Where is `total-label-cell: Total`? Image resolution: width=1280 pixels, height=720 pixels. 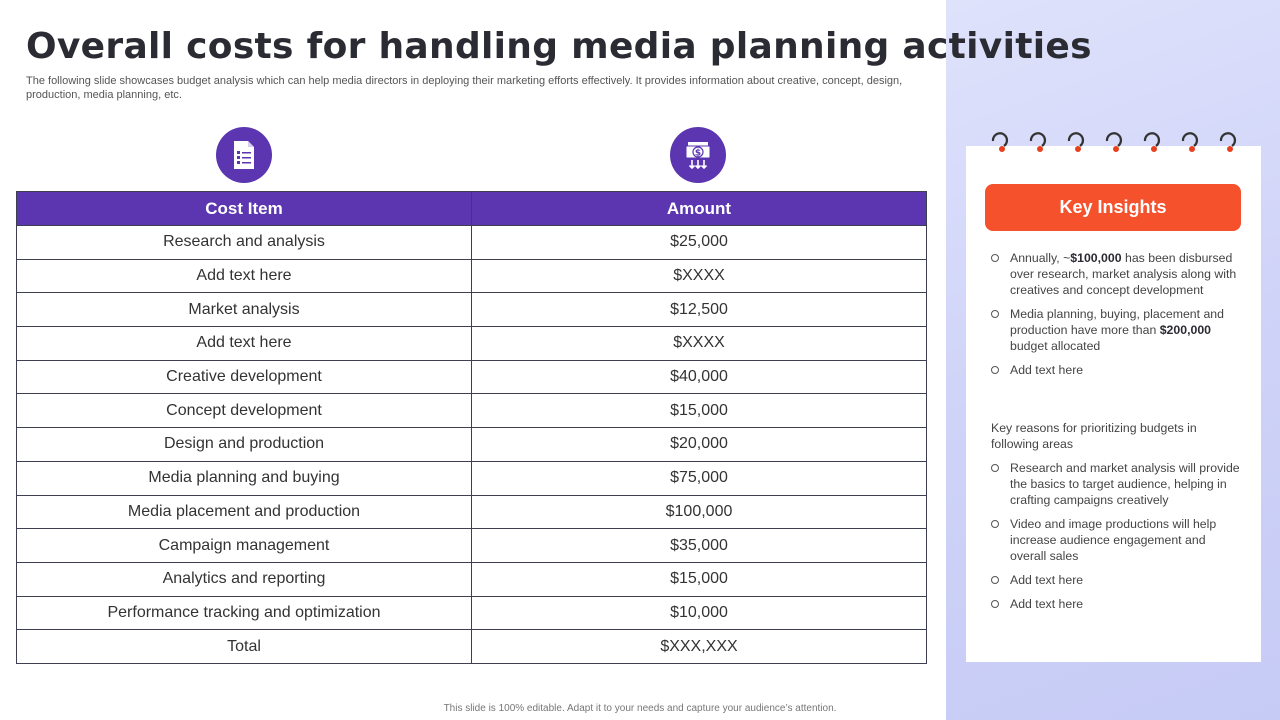
total-label-cell: Total is located at coordinates (244, 646).